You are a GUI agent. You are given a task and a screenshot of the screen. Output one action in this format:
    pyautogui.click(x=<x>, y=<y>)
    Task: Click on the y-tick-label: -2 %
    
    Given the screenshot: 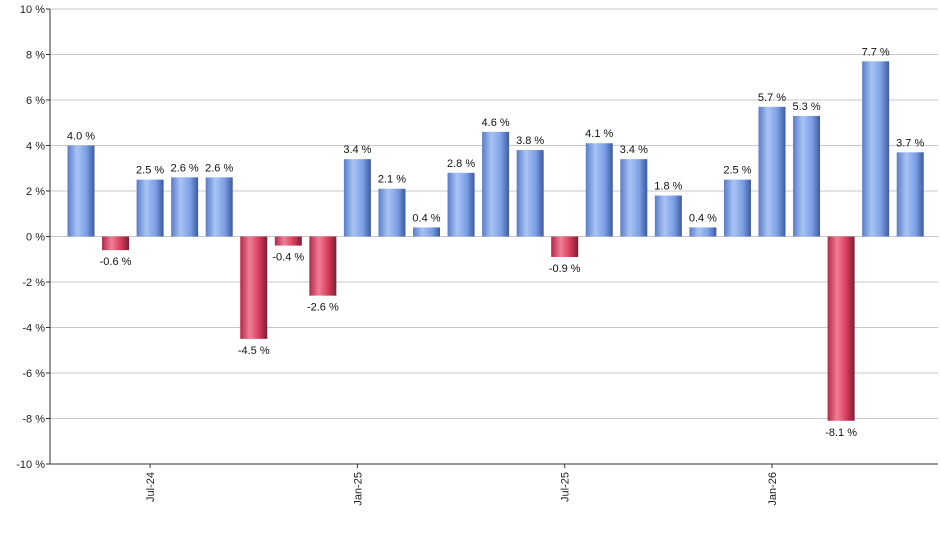 What is the action you would take?
    pyautogui.click(x=33, y=283)
    